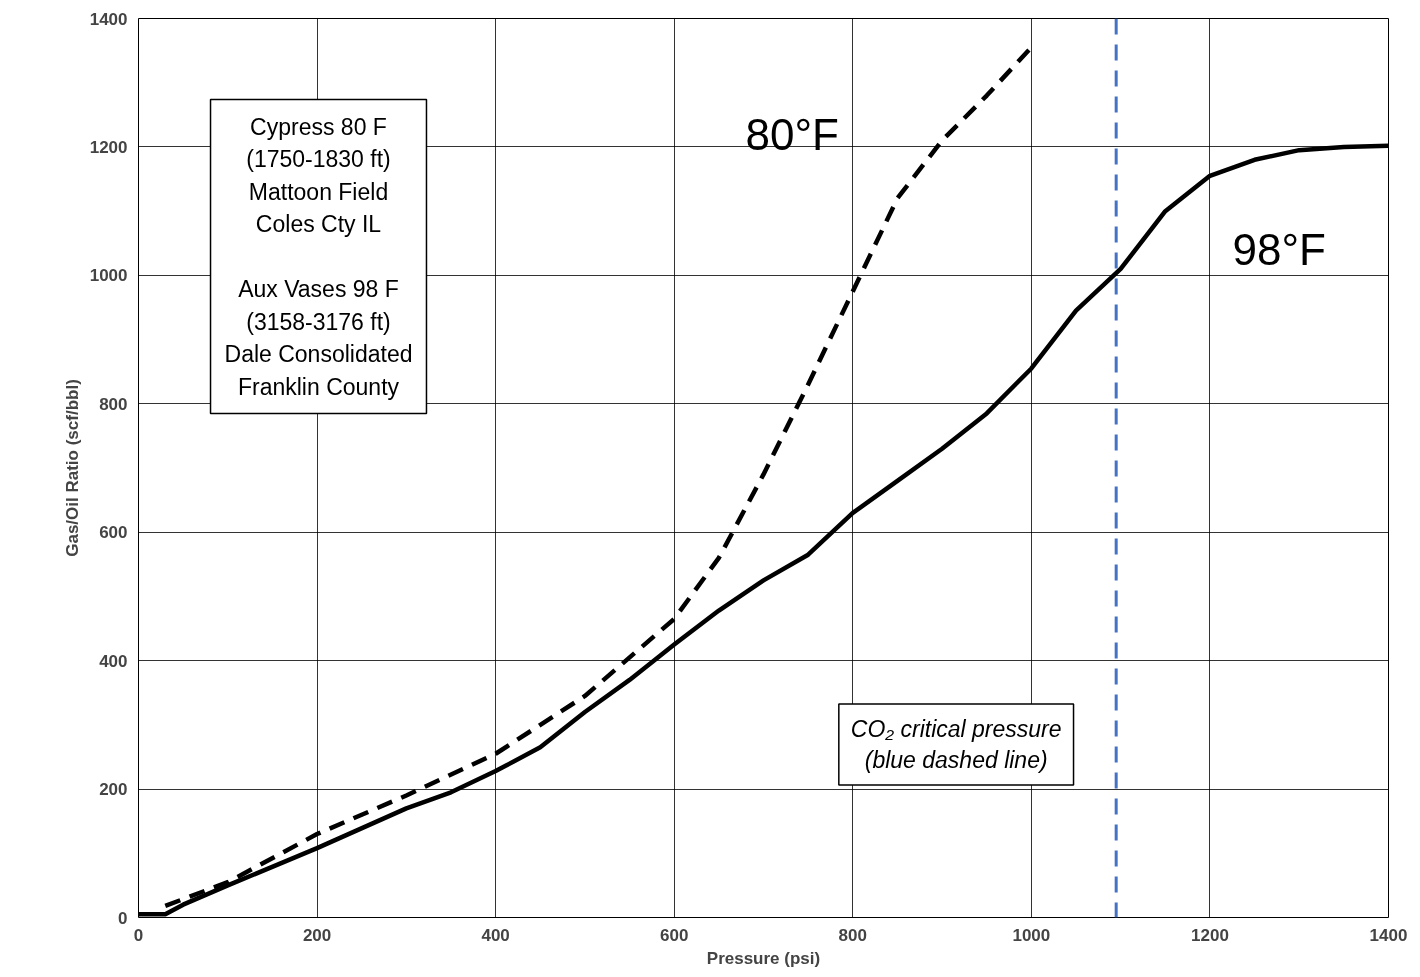  Describe the element at coordinates (956, 744) in the screenshot. I see `ref-line-label: CO₂ critical pressure (blue dashed line)` at that location.